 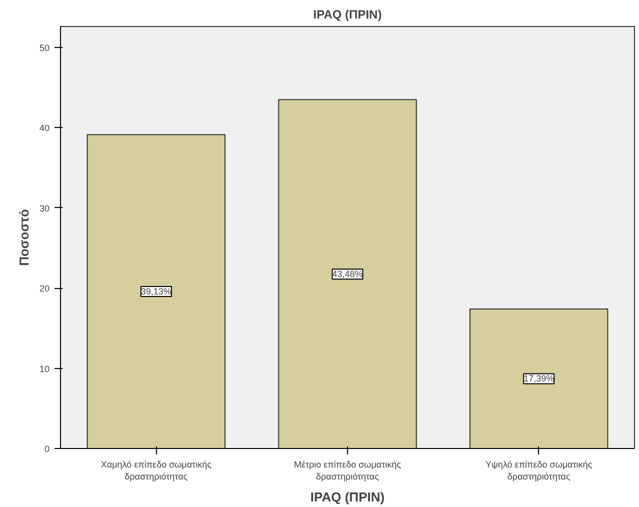 I want to click on y-axis-title: Ποσοστό, so click(x=24, y=237).